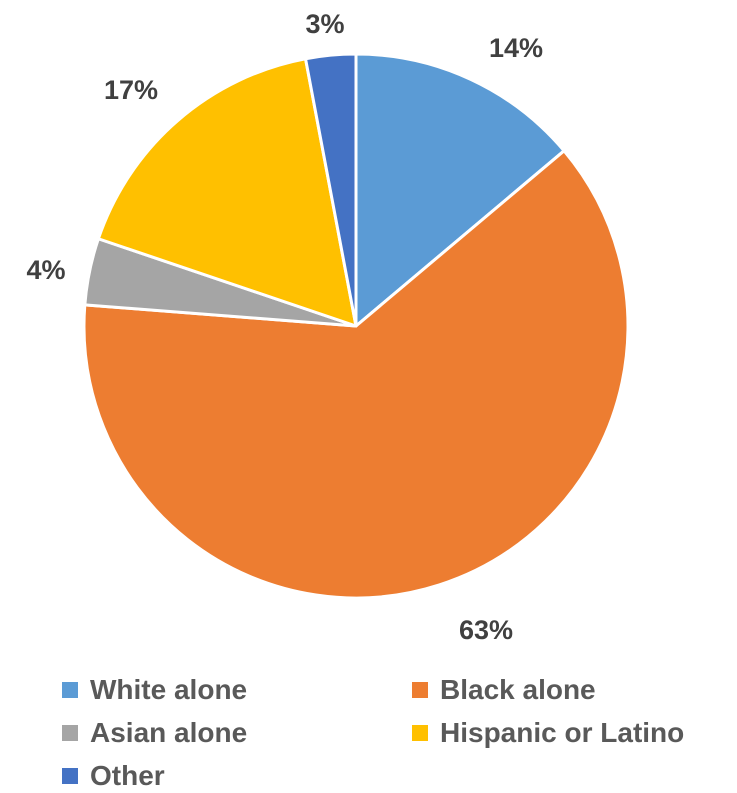 The width and height of the screenshot is (737, 793). I want to click on legend-item-other: Other, so click(237, 775).